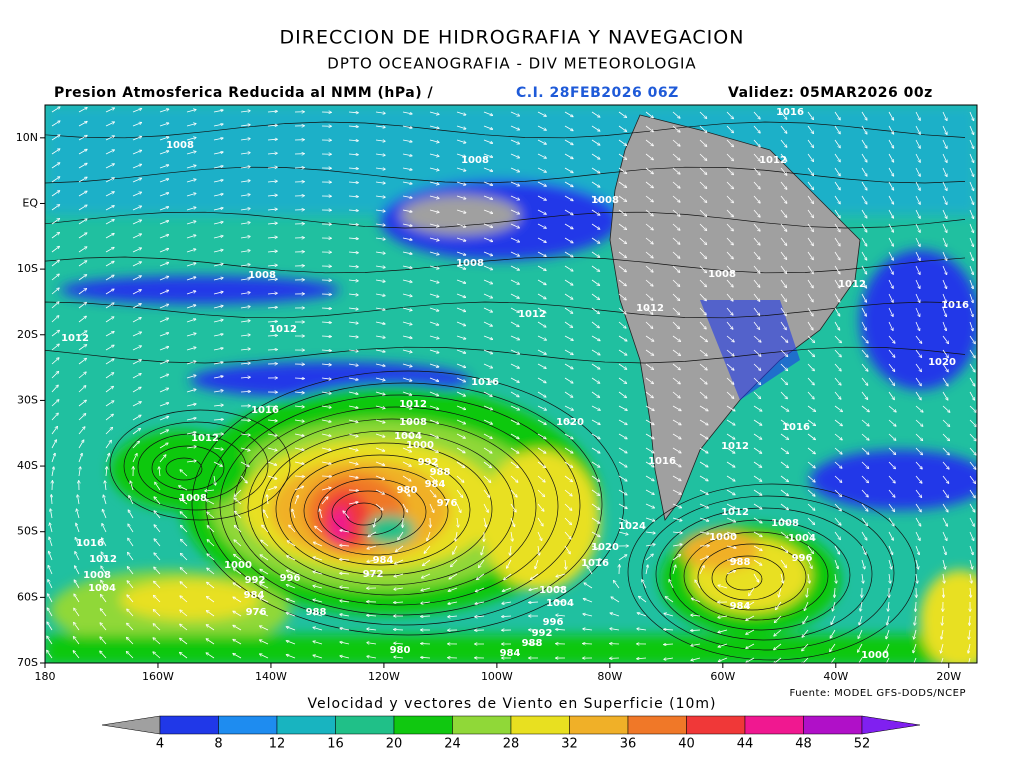 This screenshot has height=772, width=1024. Describe the element at coordinates (30, 202) in the screenshot. I see `lat-label: EQ` at that location.